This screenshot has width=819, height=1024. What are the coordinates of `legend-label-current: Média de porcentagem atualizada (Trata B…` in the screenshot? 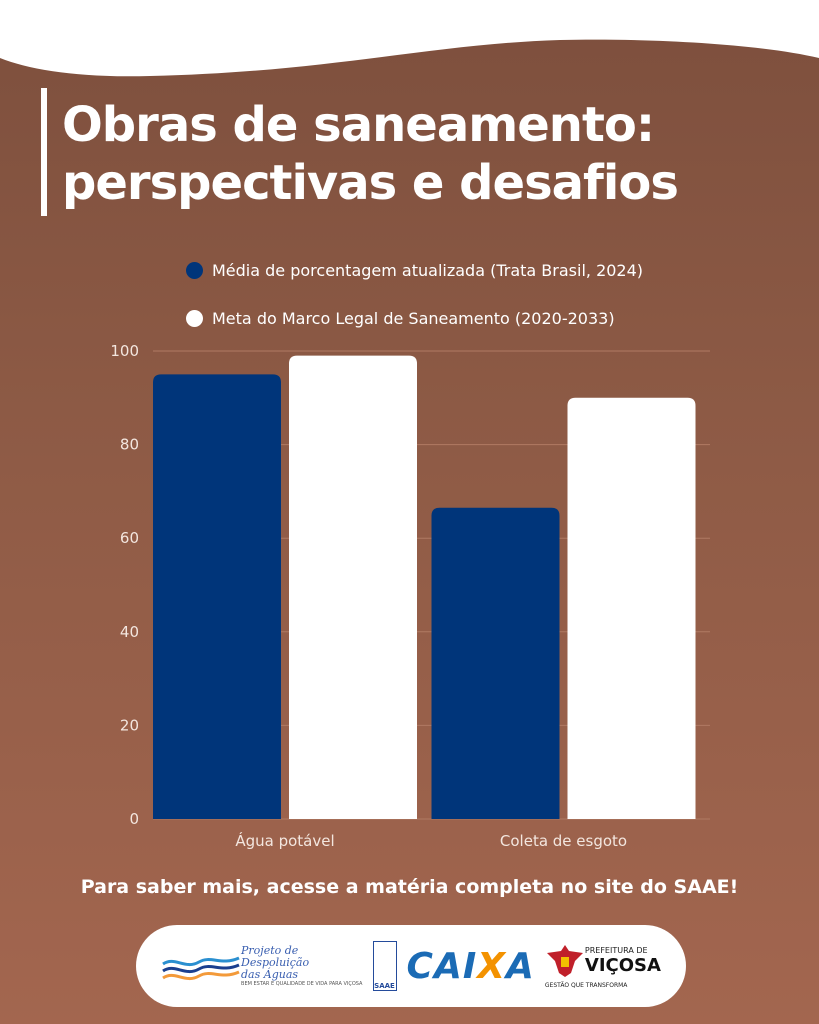 It's located at (428, 270).